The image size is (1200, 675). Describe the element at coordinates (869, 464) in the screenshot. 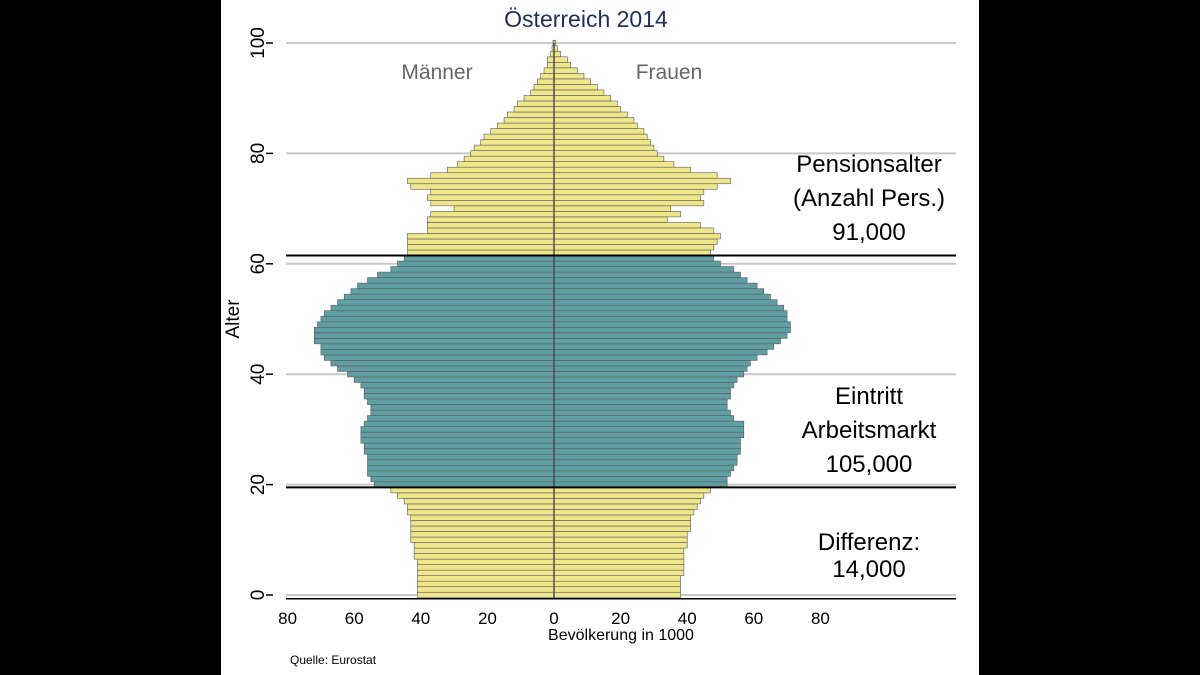

I see `labour-count: 105,000` at that location.